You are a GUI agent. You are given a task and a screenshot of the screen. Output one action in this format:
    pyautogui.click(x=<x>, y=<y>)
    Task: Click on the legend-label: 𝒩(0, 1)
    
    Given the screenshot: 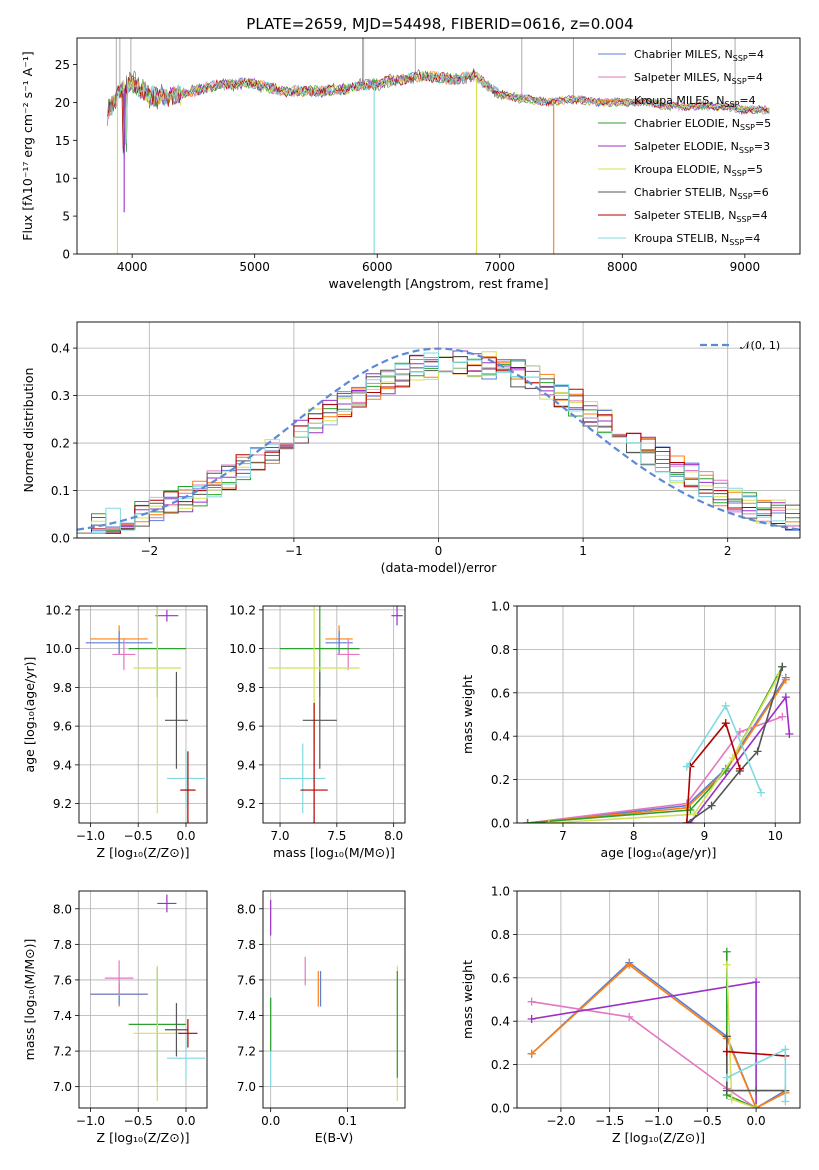 What is the action you would take?
    pyautogui.click(x=760, y=345)
    